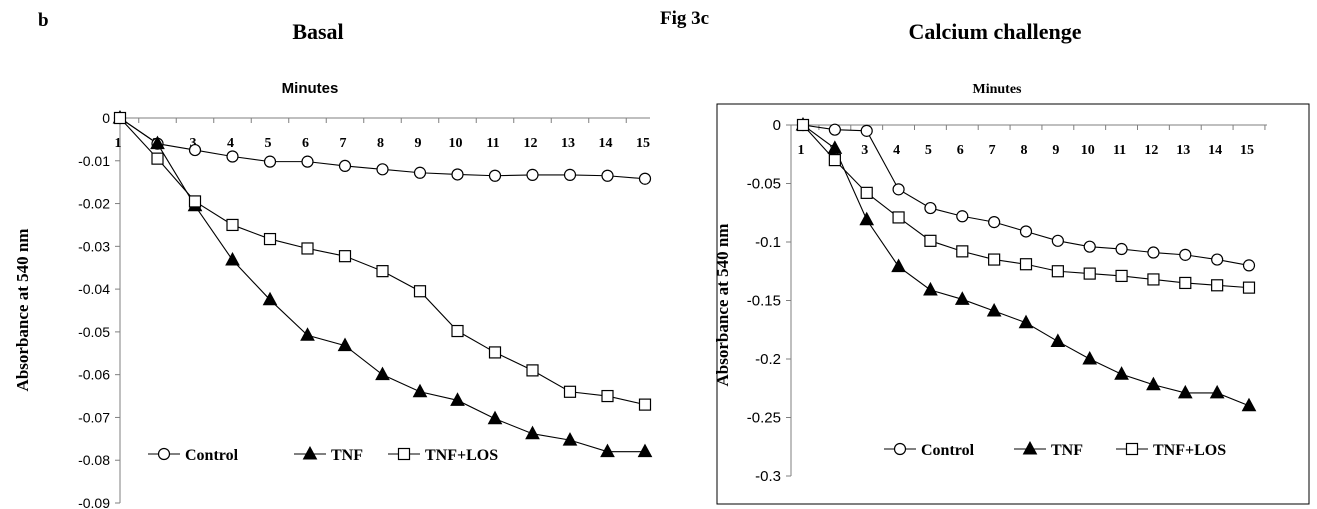 This screenshot has height=509, width=1317. Describe the element at coordinates (94, 502) in the screenshot. I see `y-tick-label: -0.09` at that location.